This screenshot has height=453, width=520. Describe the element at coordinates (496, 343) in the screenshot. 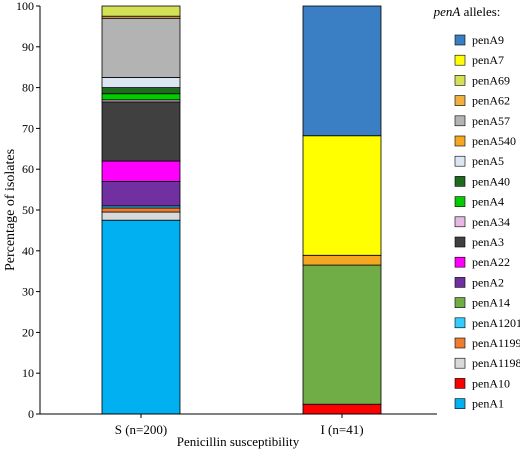

I see `legend-label: penA1199` at that location.